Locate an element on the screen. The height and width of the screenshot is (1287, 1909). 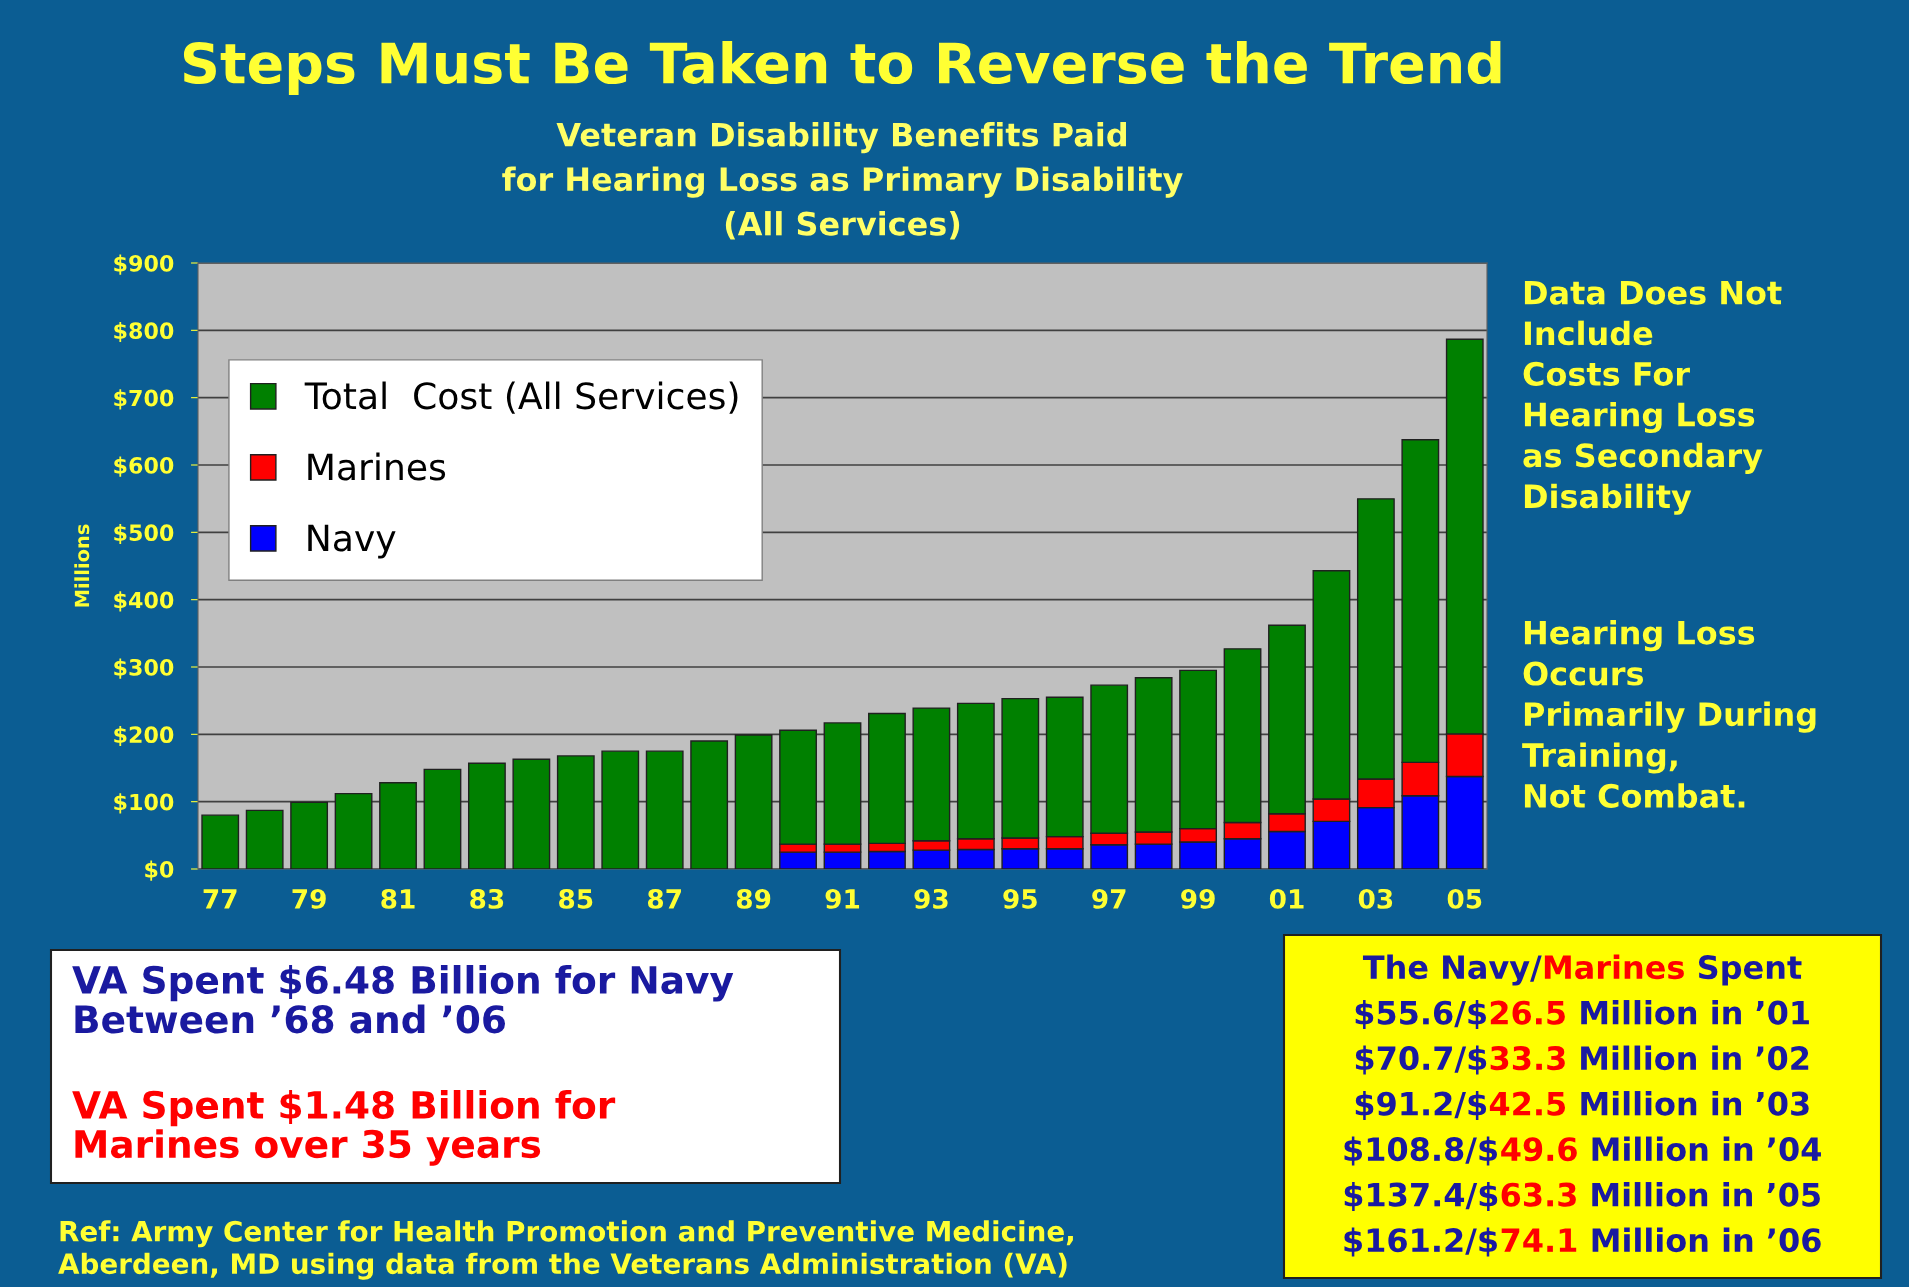
text: Million in ’05 is located at coordinates (1706, 1194).